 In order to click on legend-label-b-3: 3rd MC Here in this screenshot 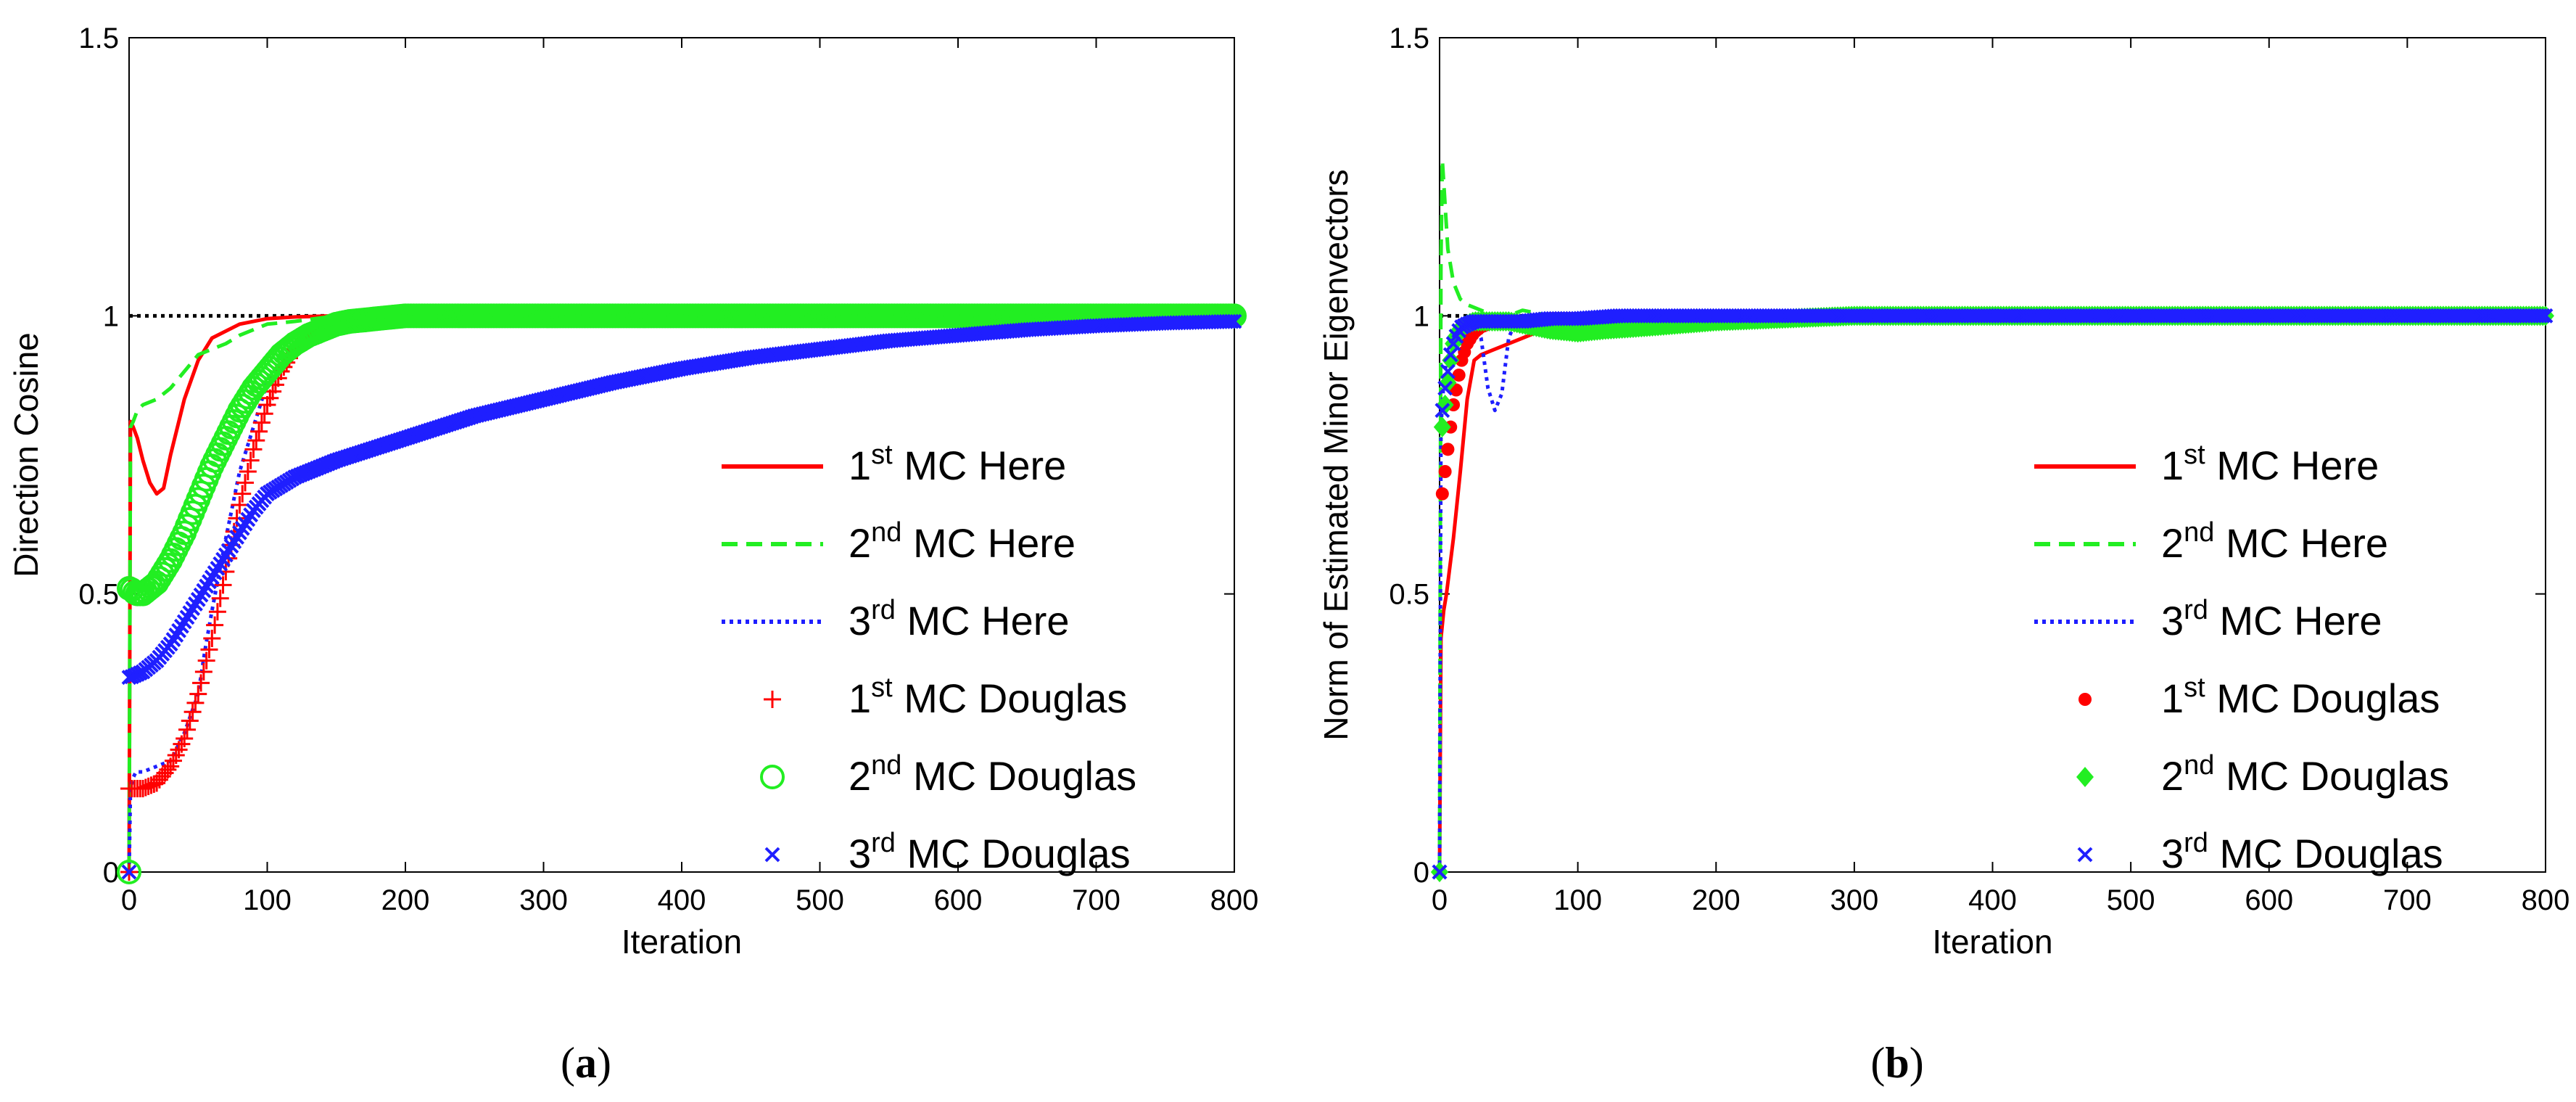, I will do `click(2271, 619)`.